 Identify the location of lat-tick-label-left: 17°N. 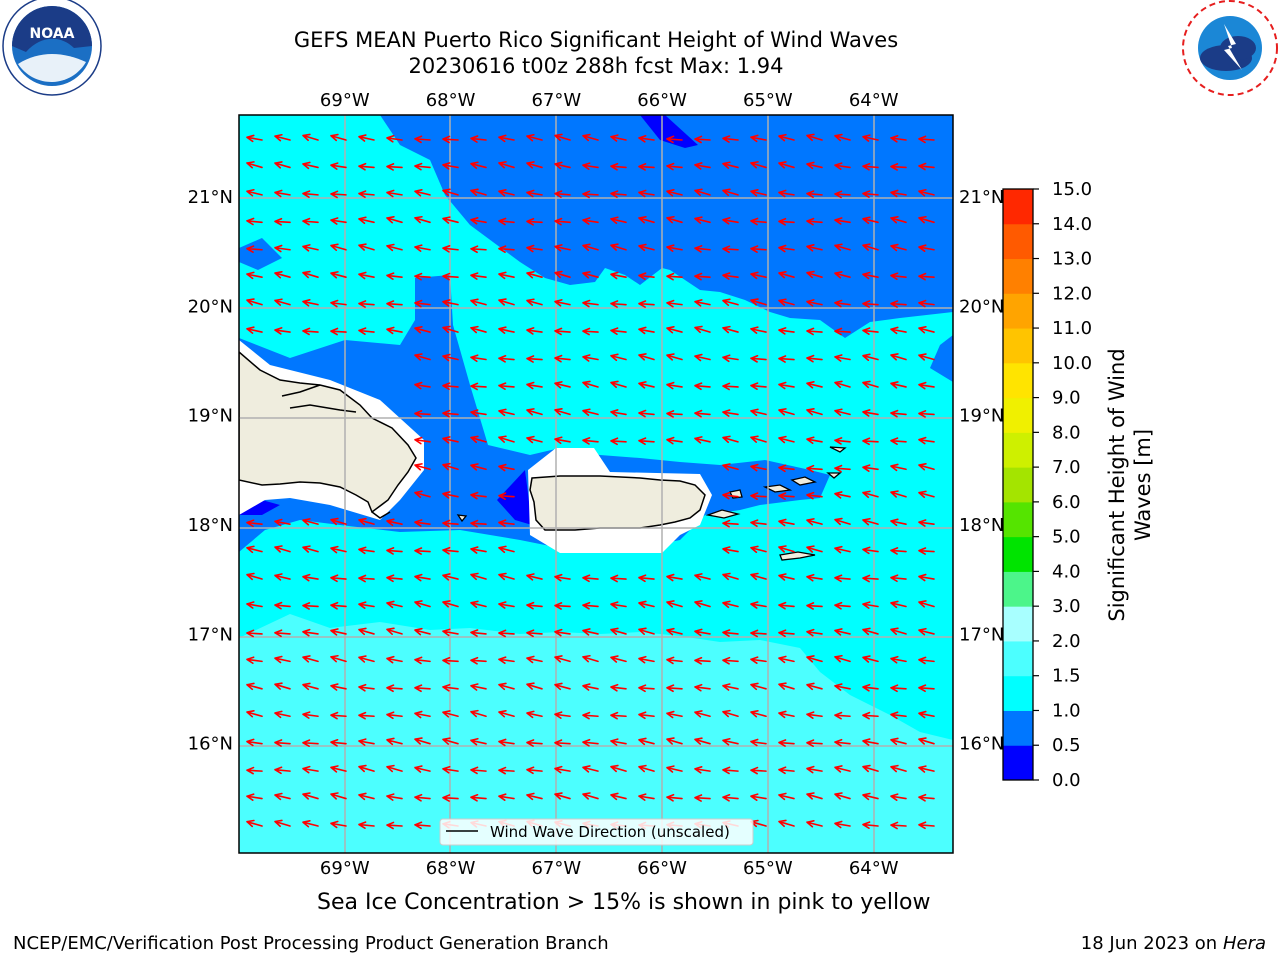
(210, 634).